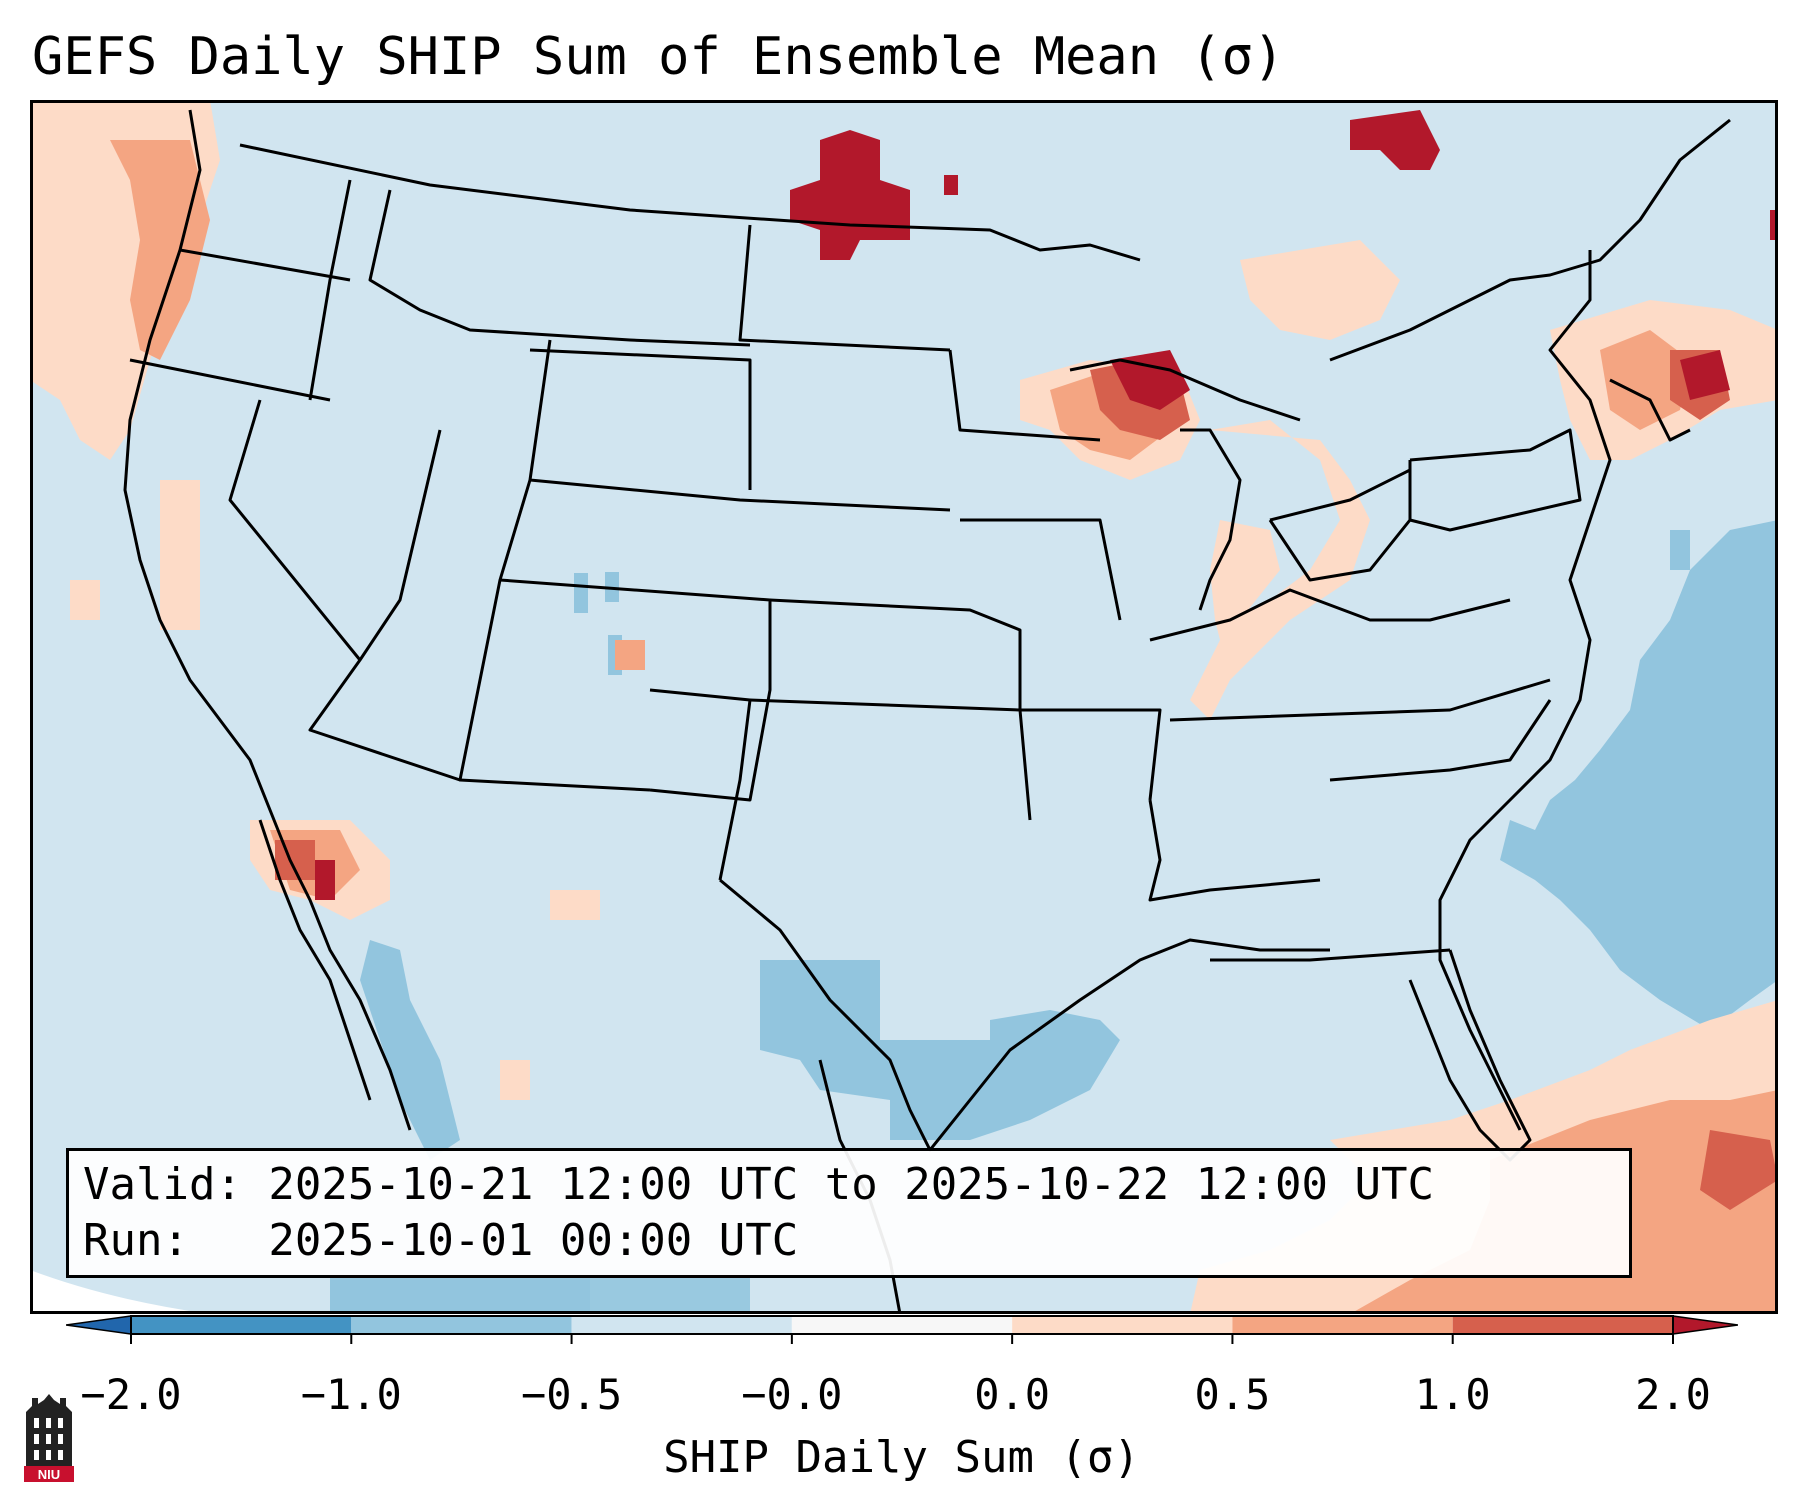  I want to click on wy-border, so click(640, 419).